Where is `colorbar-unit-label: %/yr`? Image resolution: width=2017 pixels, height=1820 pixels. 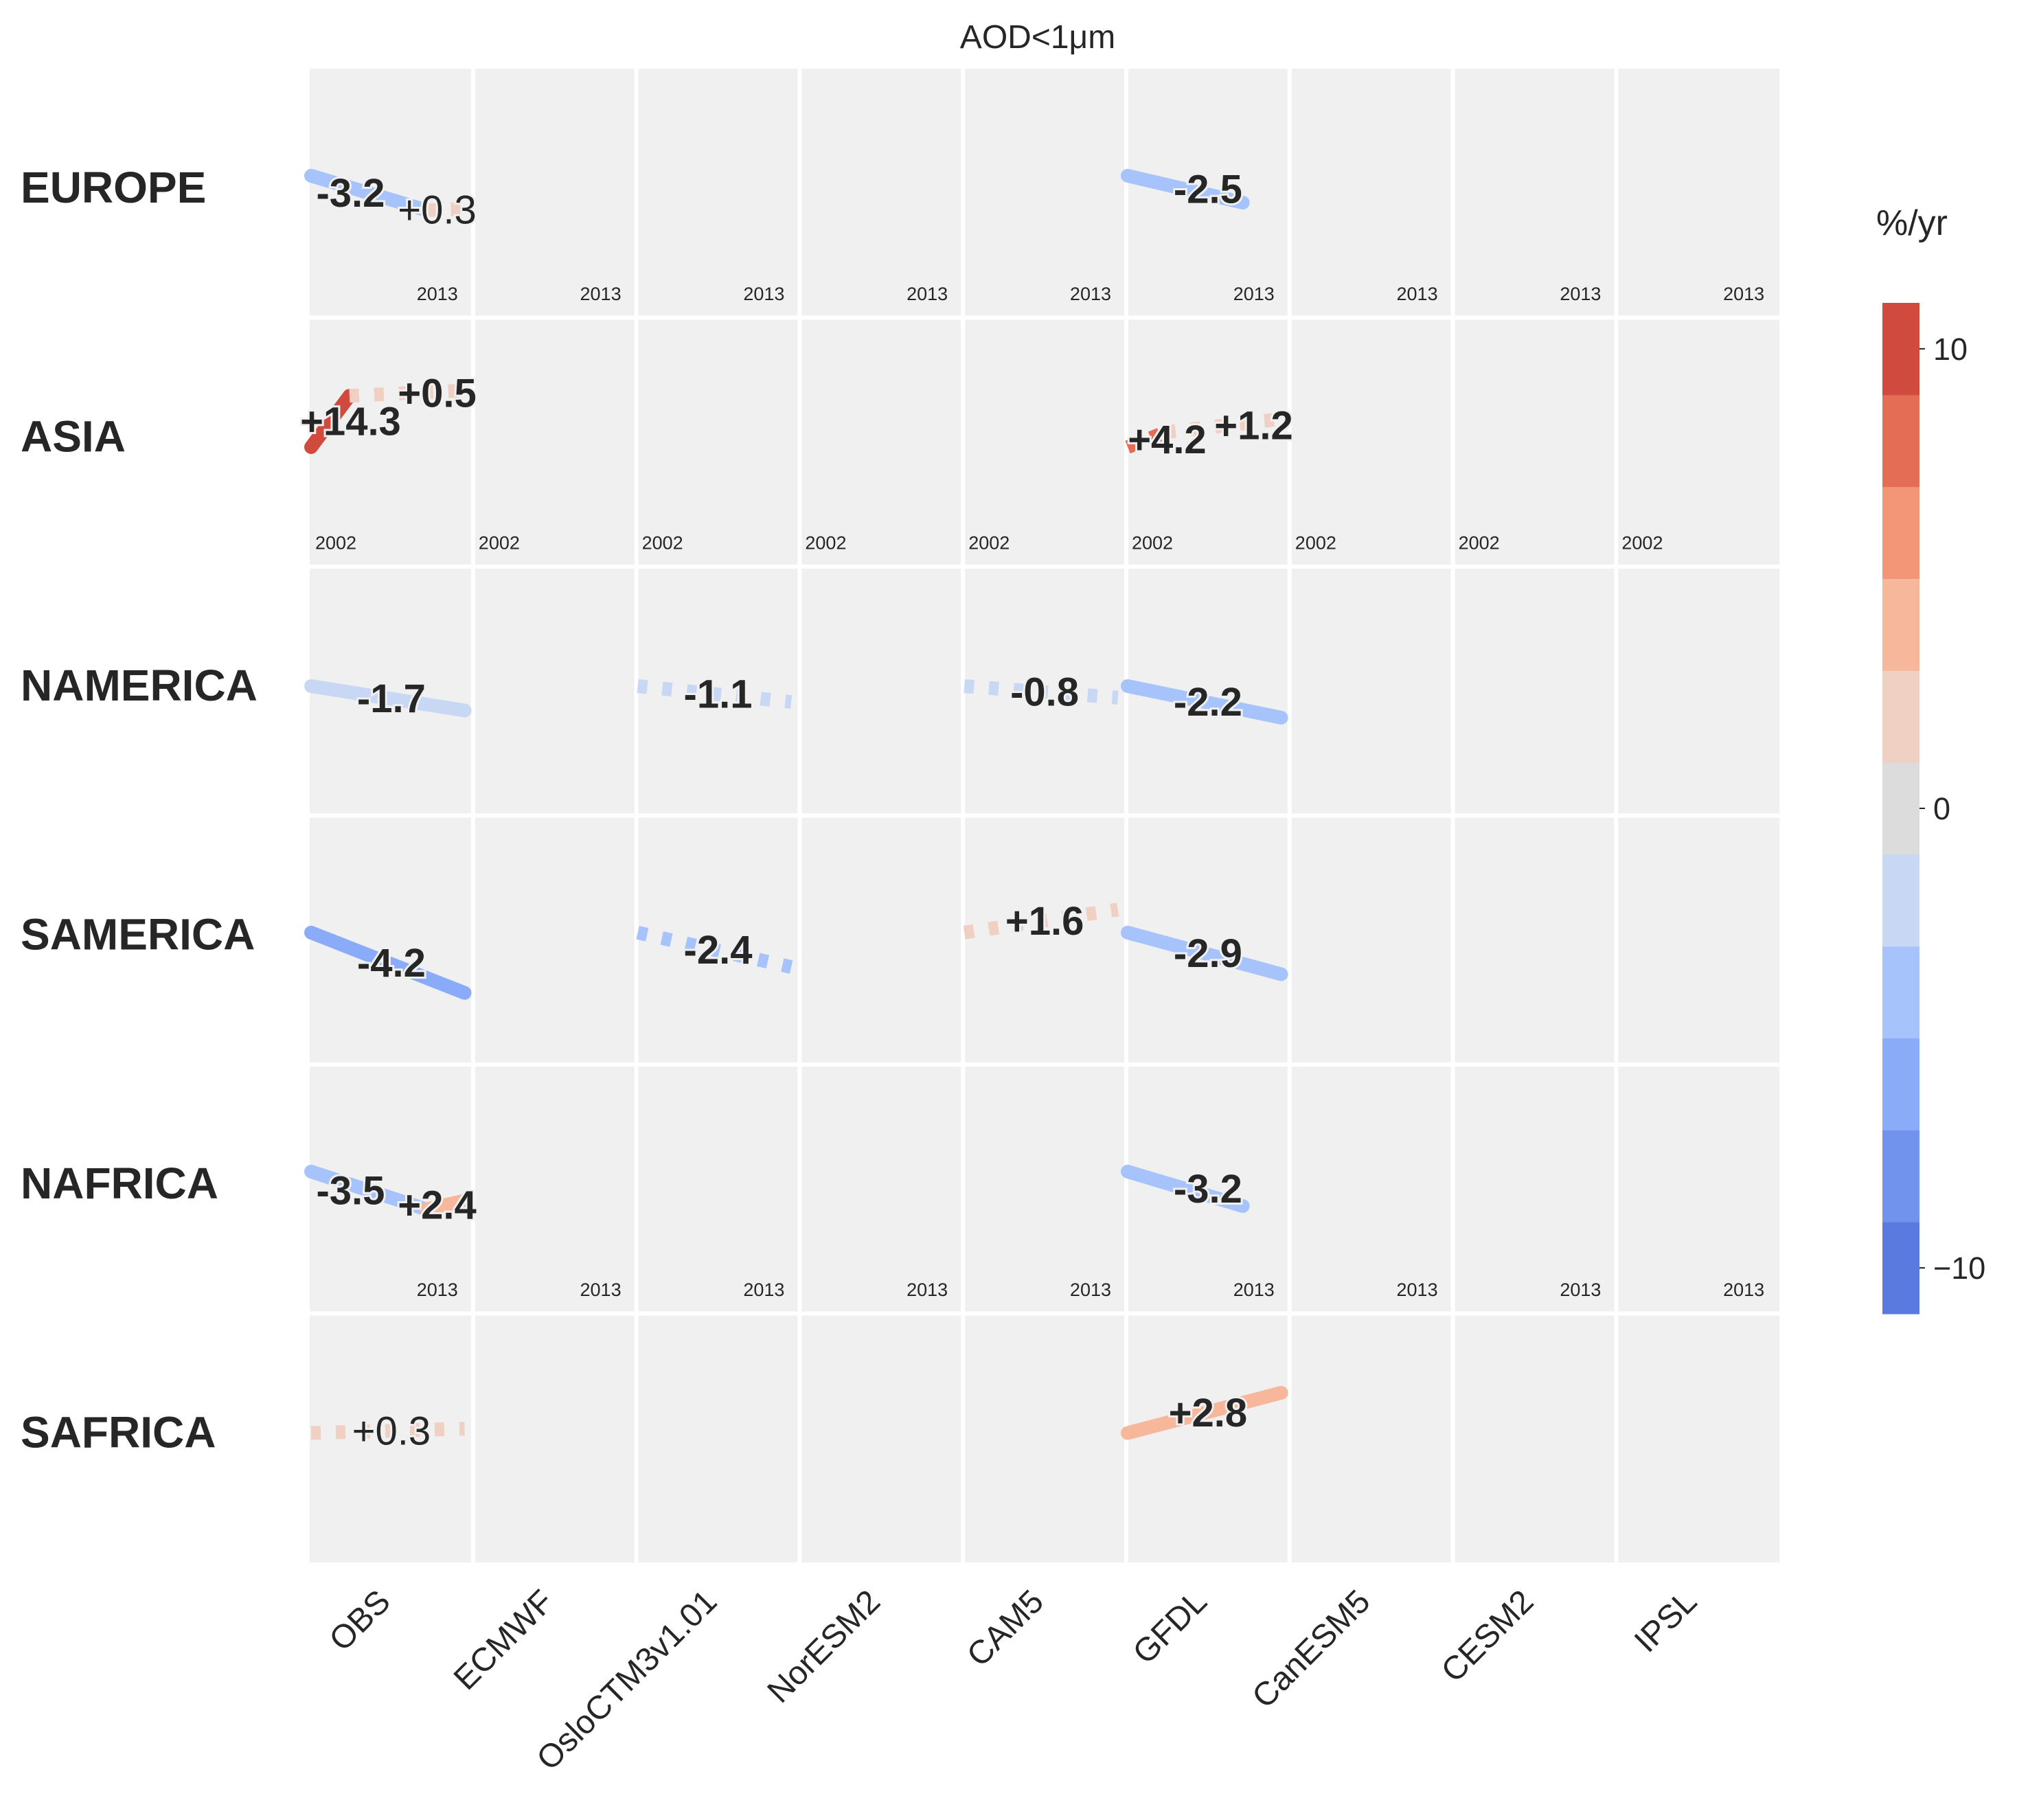
colorbar-unit-label: %/yr is located at coordinates (1912, 223).